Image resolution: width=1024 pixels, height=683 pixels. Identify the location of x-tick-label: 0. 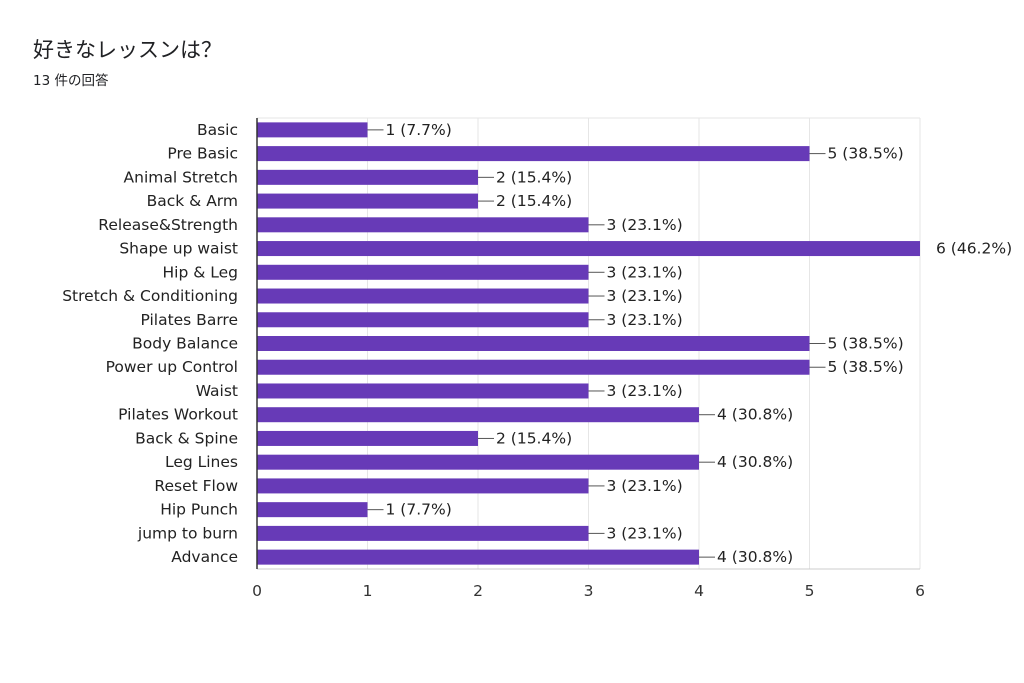
(257, 591).